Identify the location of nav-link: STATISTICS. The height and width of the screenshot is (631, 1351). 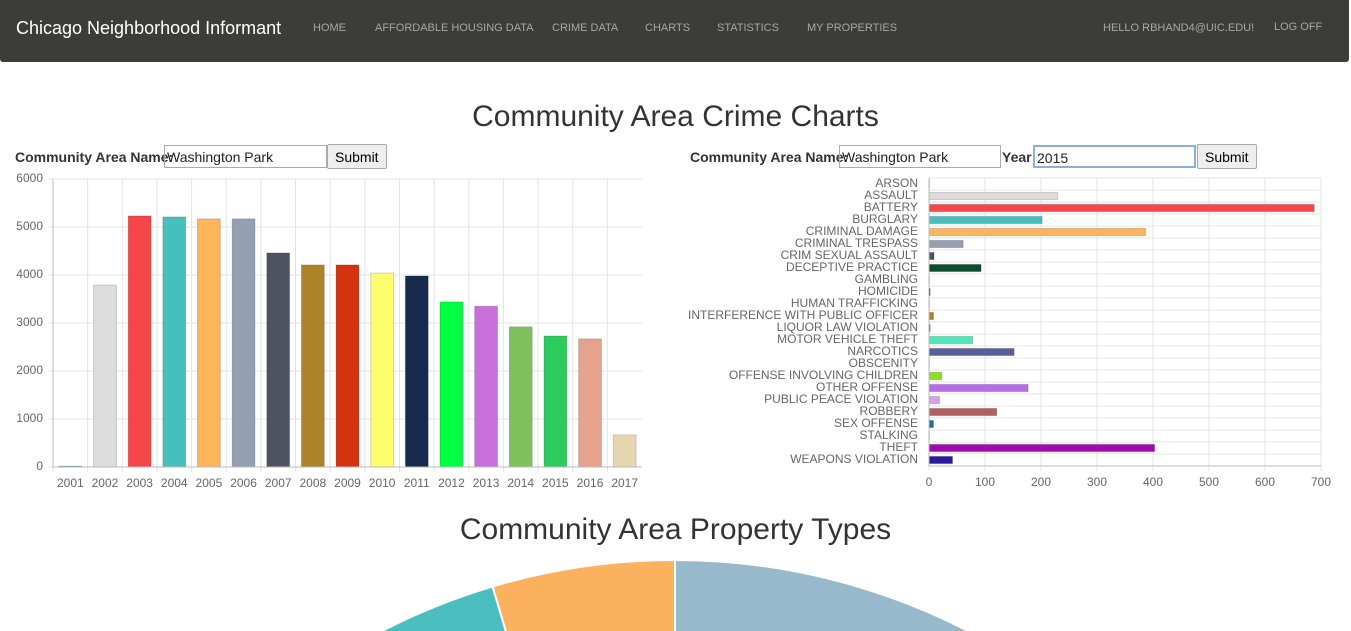
(748, 28).